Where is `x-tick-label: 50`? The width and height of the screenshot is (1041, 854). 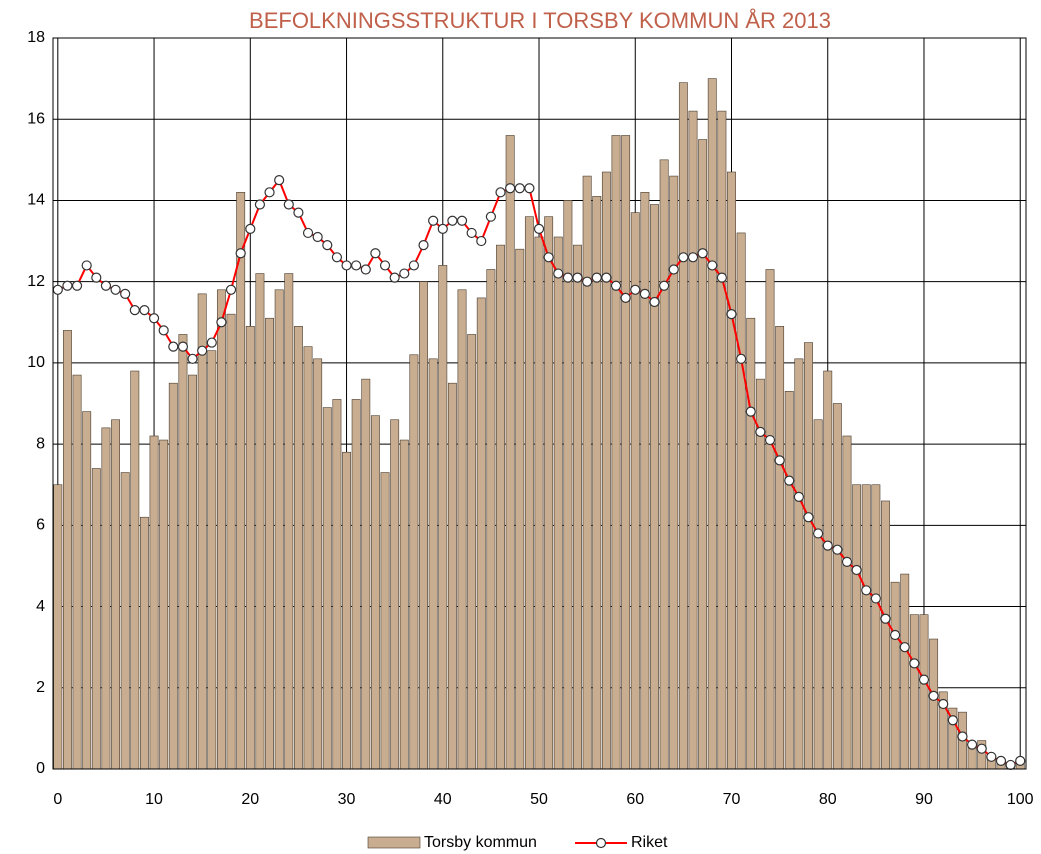
x-tick-label: 50 is located at coordinates (539, 799).